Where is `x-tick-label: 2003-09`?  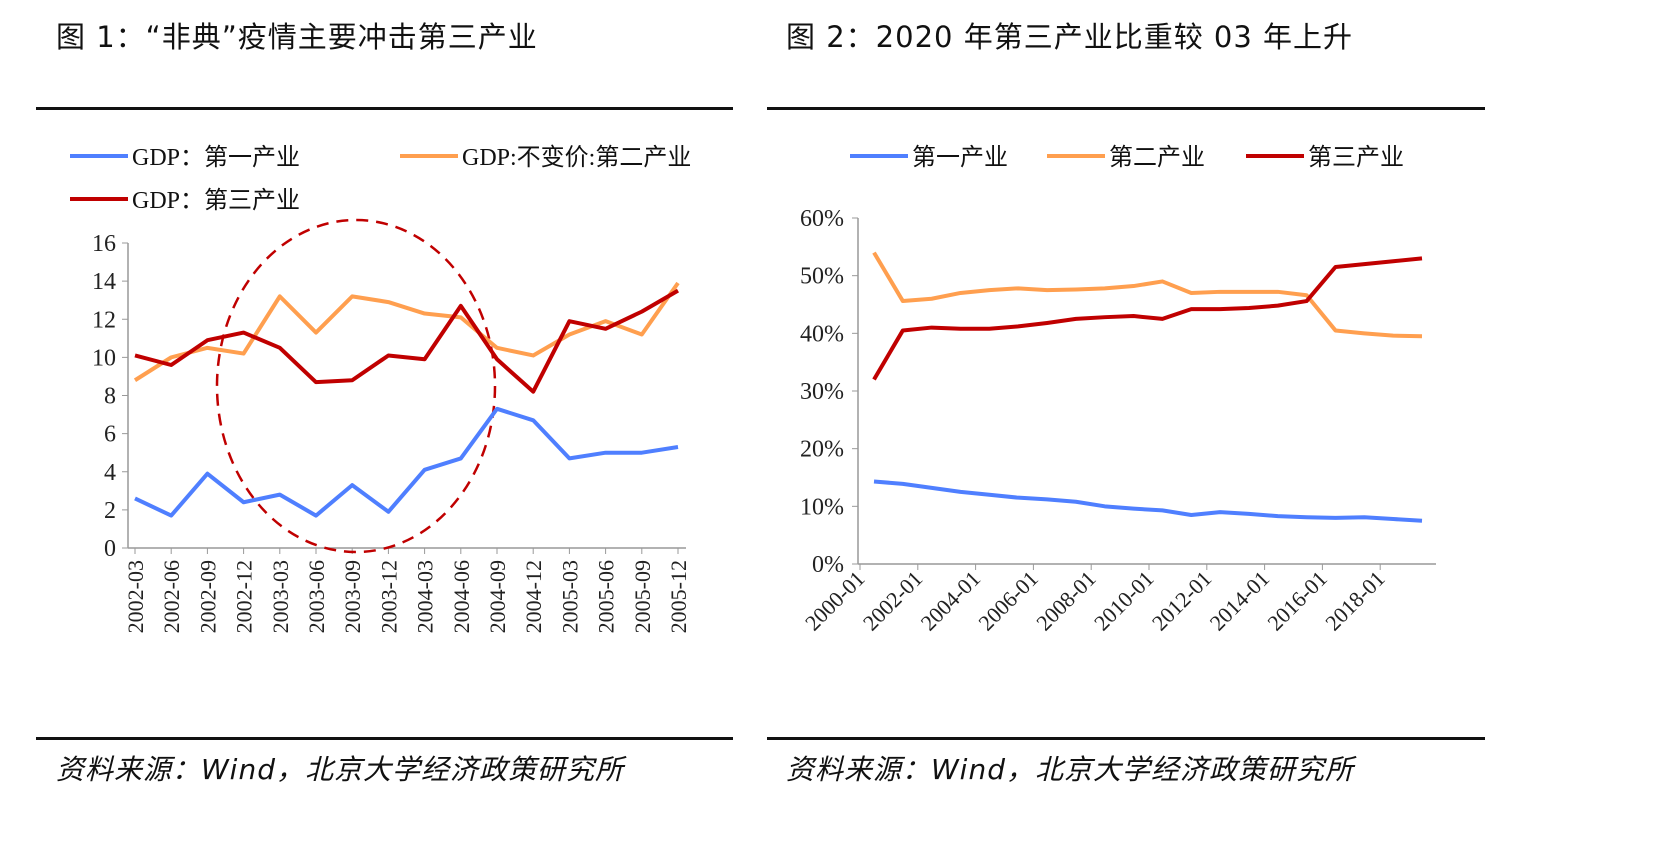
x-tick-label: 2003-09 is located at coordinates (352, 596).